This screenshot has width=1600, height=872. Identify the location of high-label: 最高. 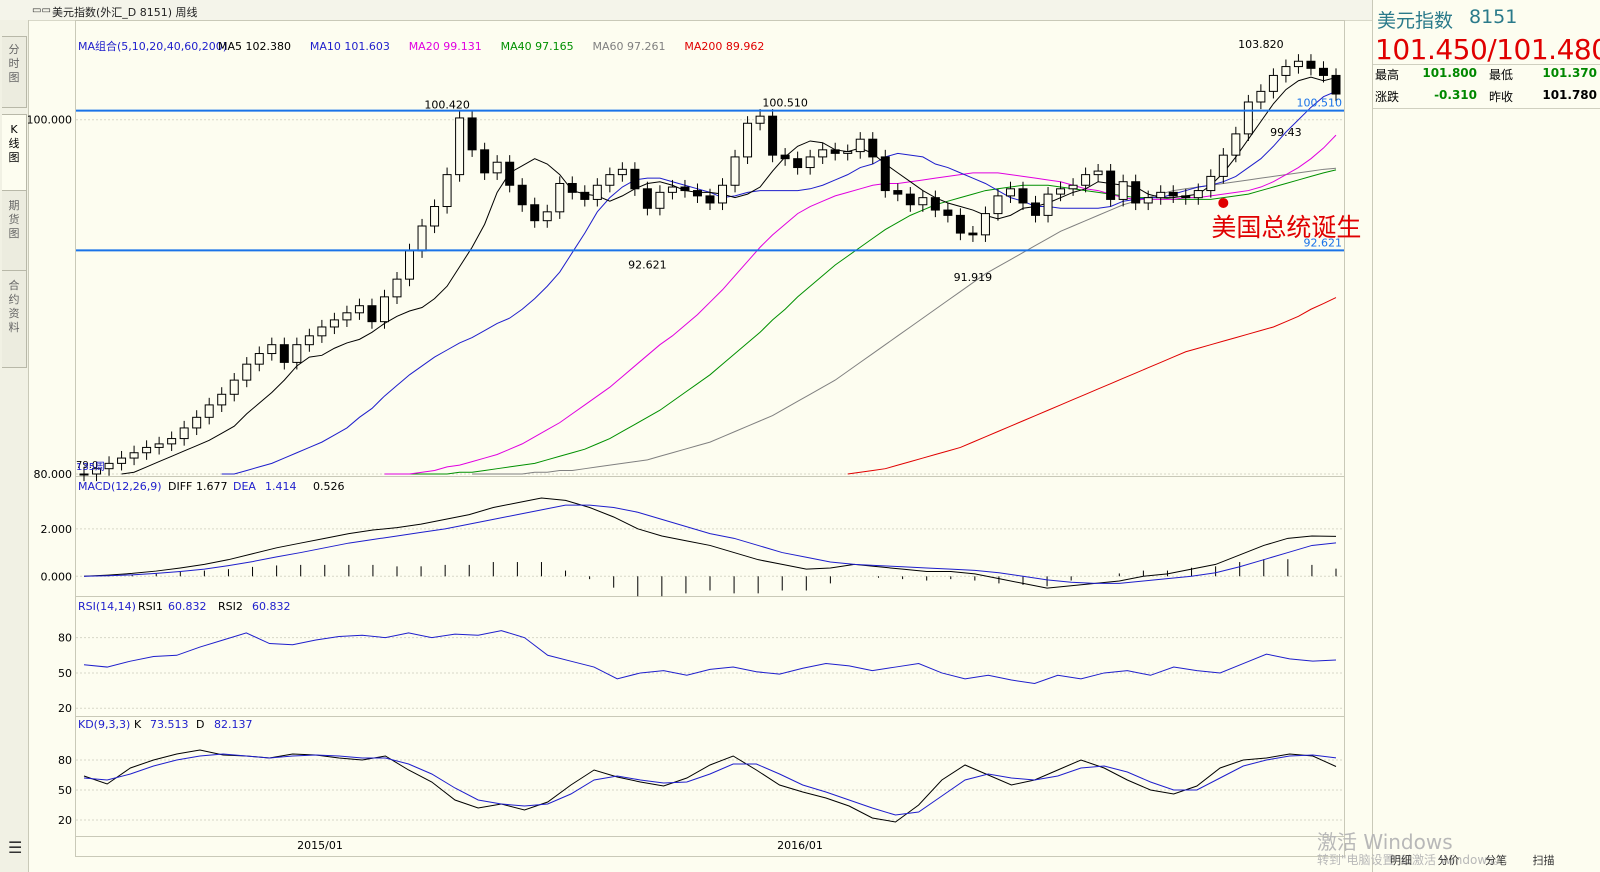
(1387, 75).